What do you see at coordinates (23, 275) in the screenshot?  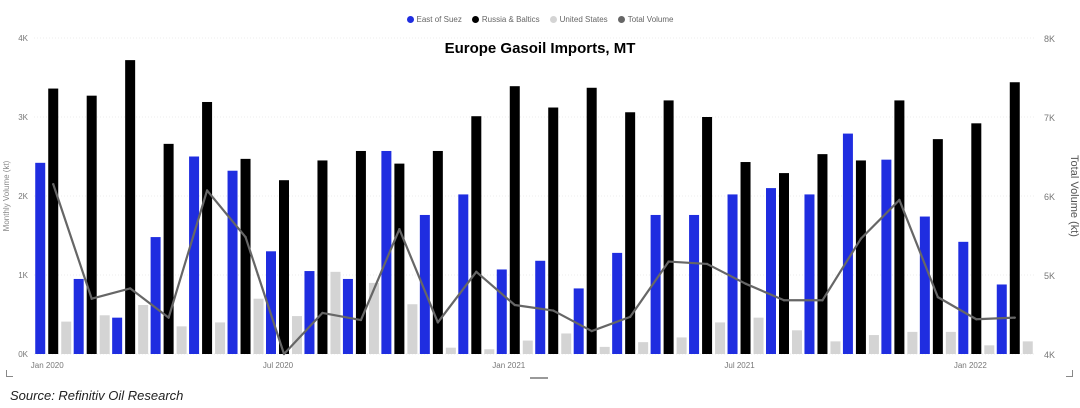 I see `y-tick-left-1: 1K` at bounding box center [23, 275].